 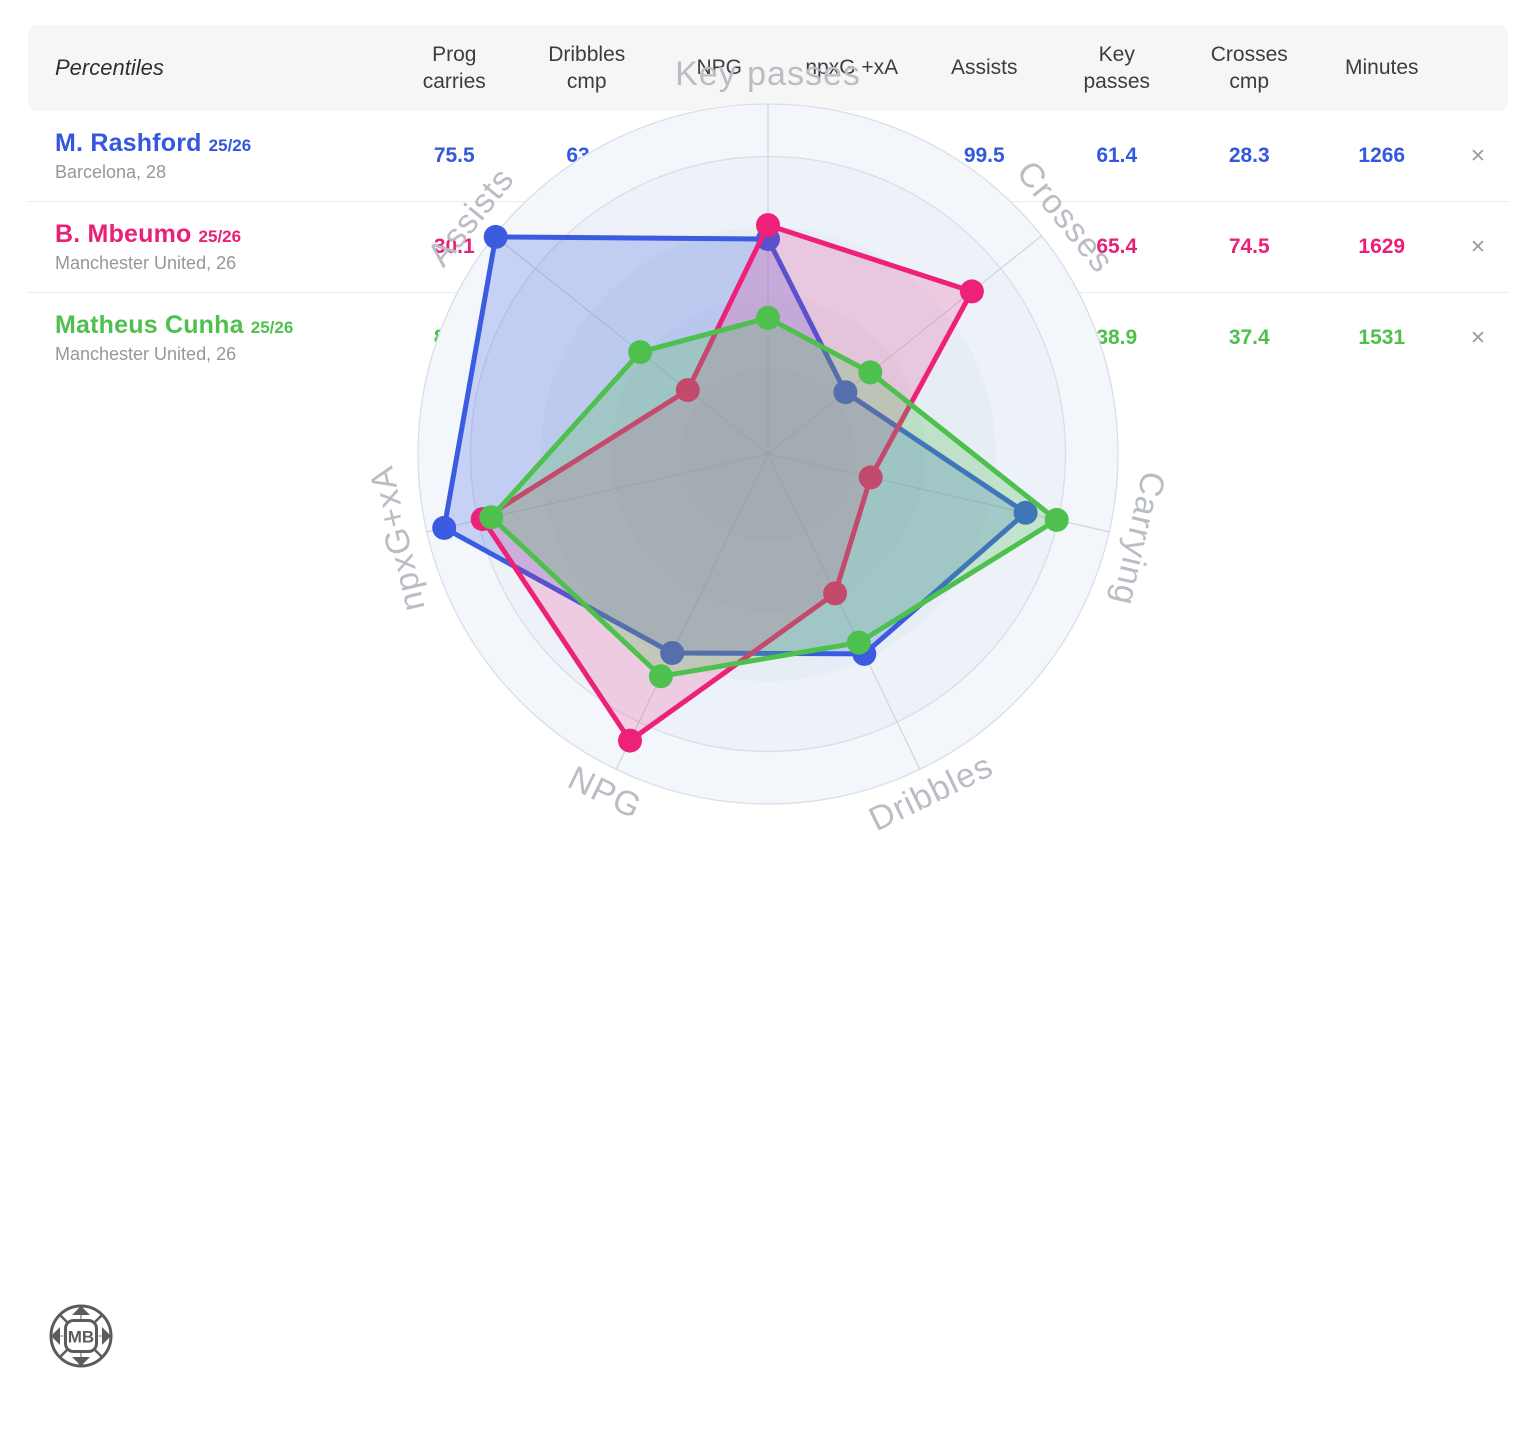 I want to click on player-cell: Matheus Cunha 25/26 Manchester United, 26, so click(x=208, y=338).